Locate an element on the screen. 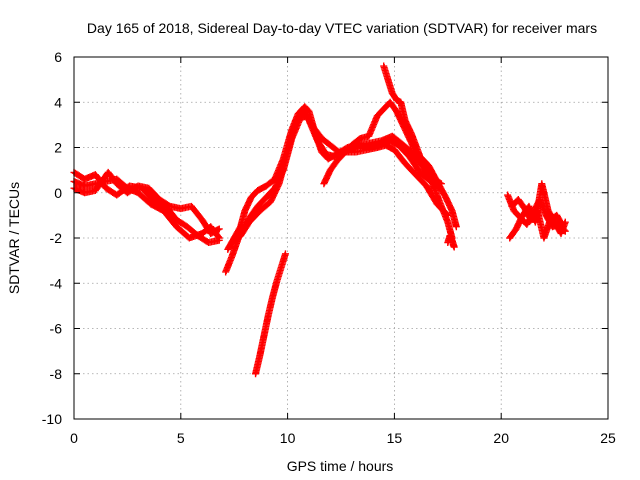  y-tick-label: -2 is located at coordinates (56, 238).